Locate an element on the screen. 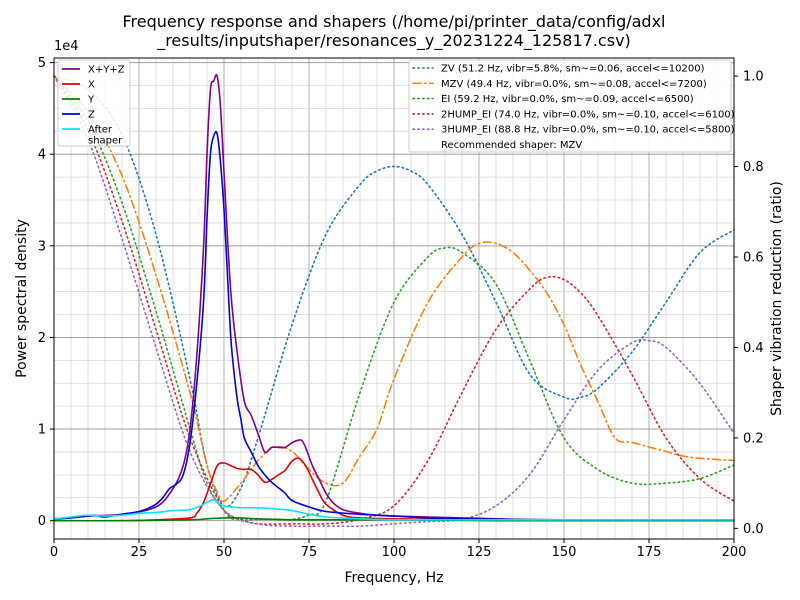  legend-psd-label: Z is located at coordinates (91, 115).